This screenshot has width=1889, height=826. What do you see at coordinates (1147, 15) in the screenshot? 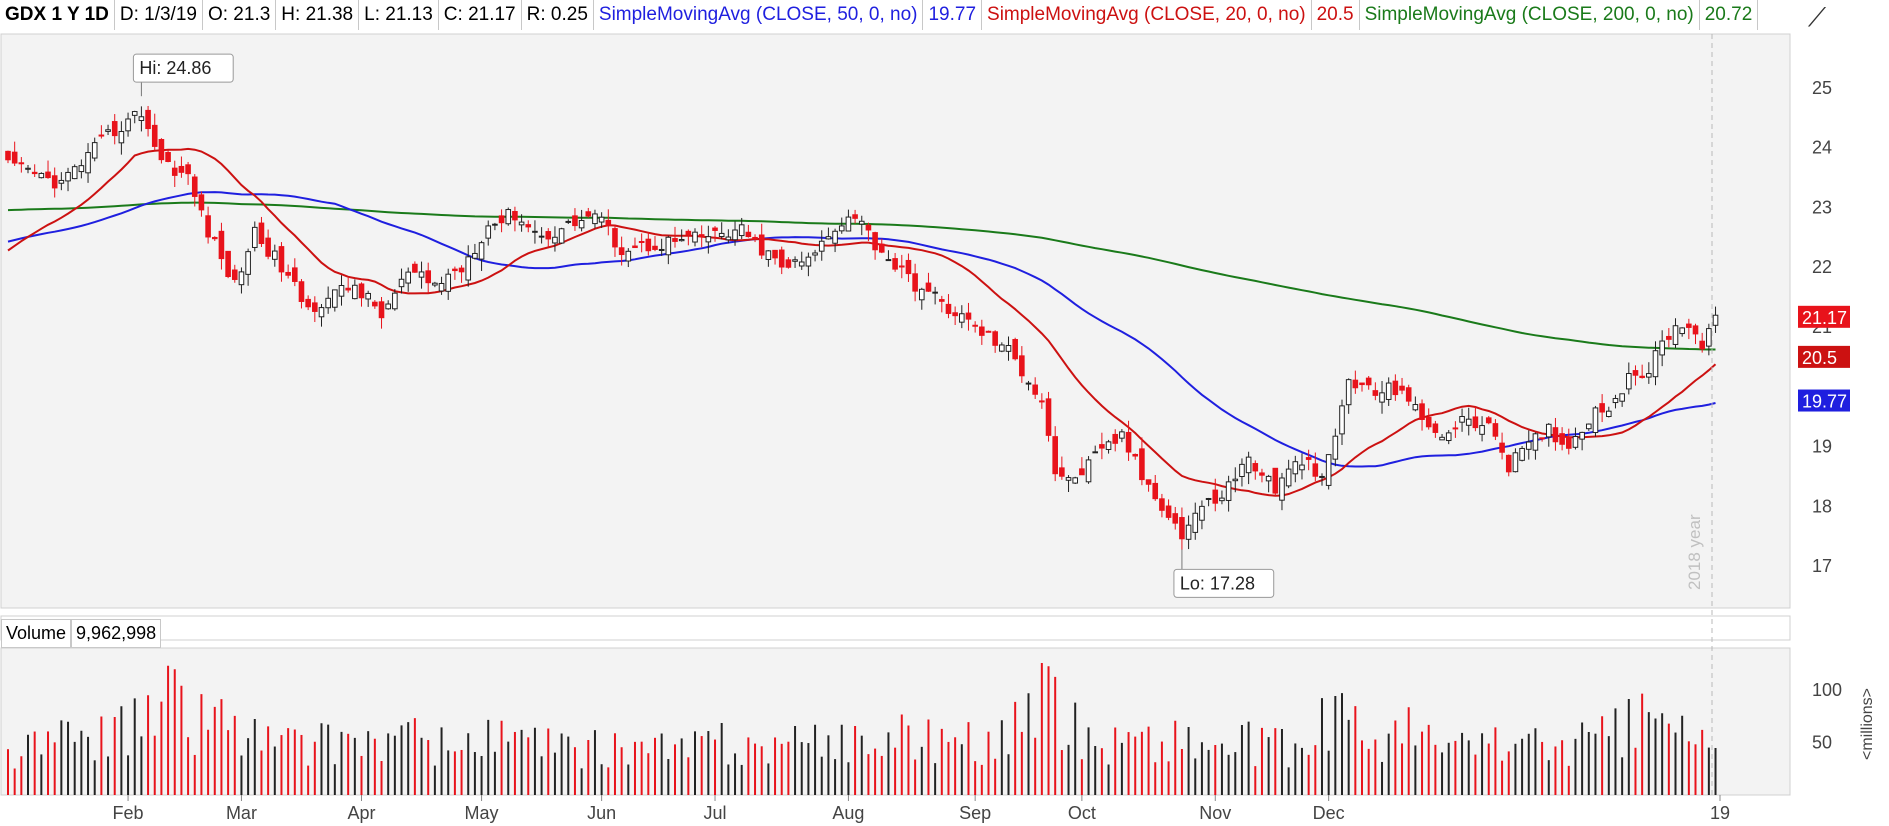
I see `sma20-study-label: SimpleMovingAvg (CLOSE, 20, 0, no)` at bounding box center [1147, 15].